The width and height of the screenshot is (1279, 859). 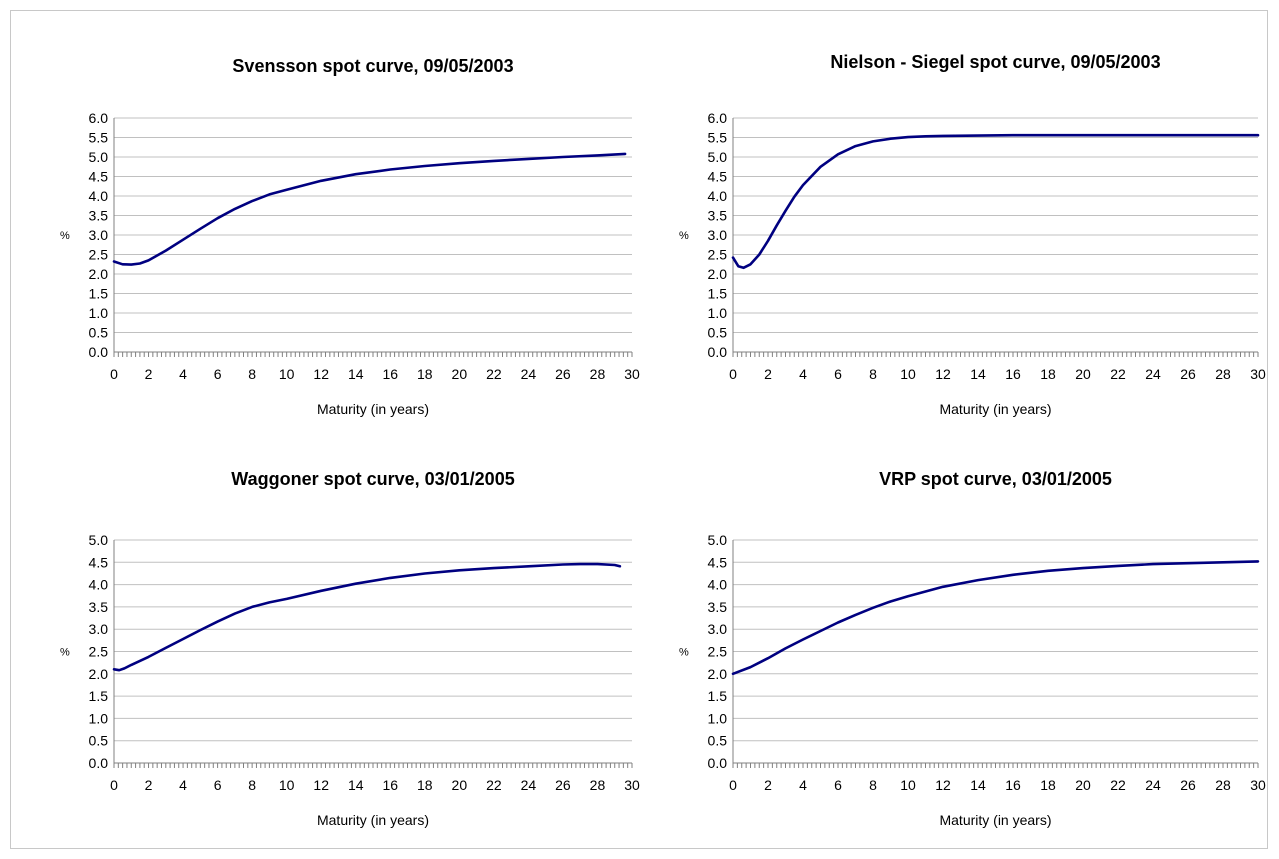 What do you see at coordinates (1118, 785) in the screenshot?
I see `x-tick-label: 22` at bounding box center [1118, 785].